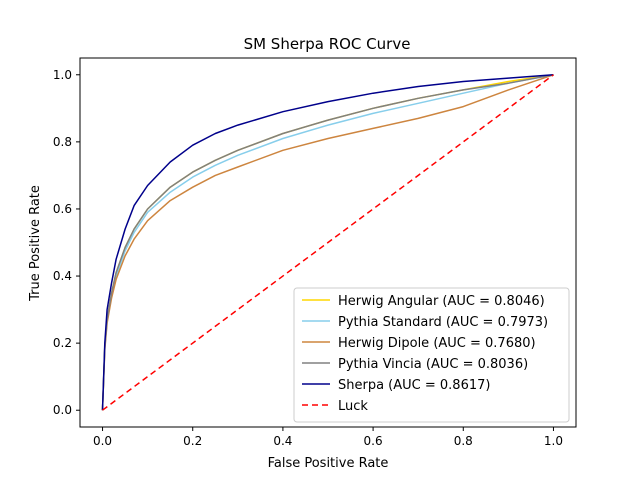 This screenshot has width=640, height=480. I want to click on legend-box, so click(431, 355).